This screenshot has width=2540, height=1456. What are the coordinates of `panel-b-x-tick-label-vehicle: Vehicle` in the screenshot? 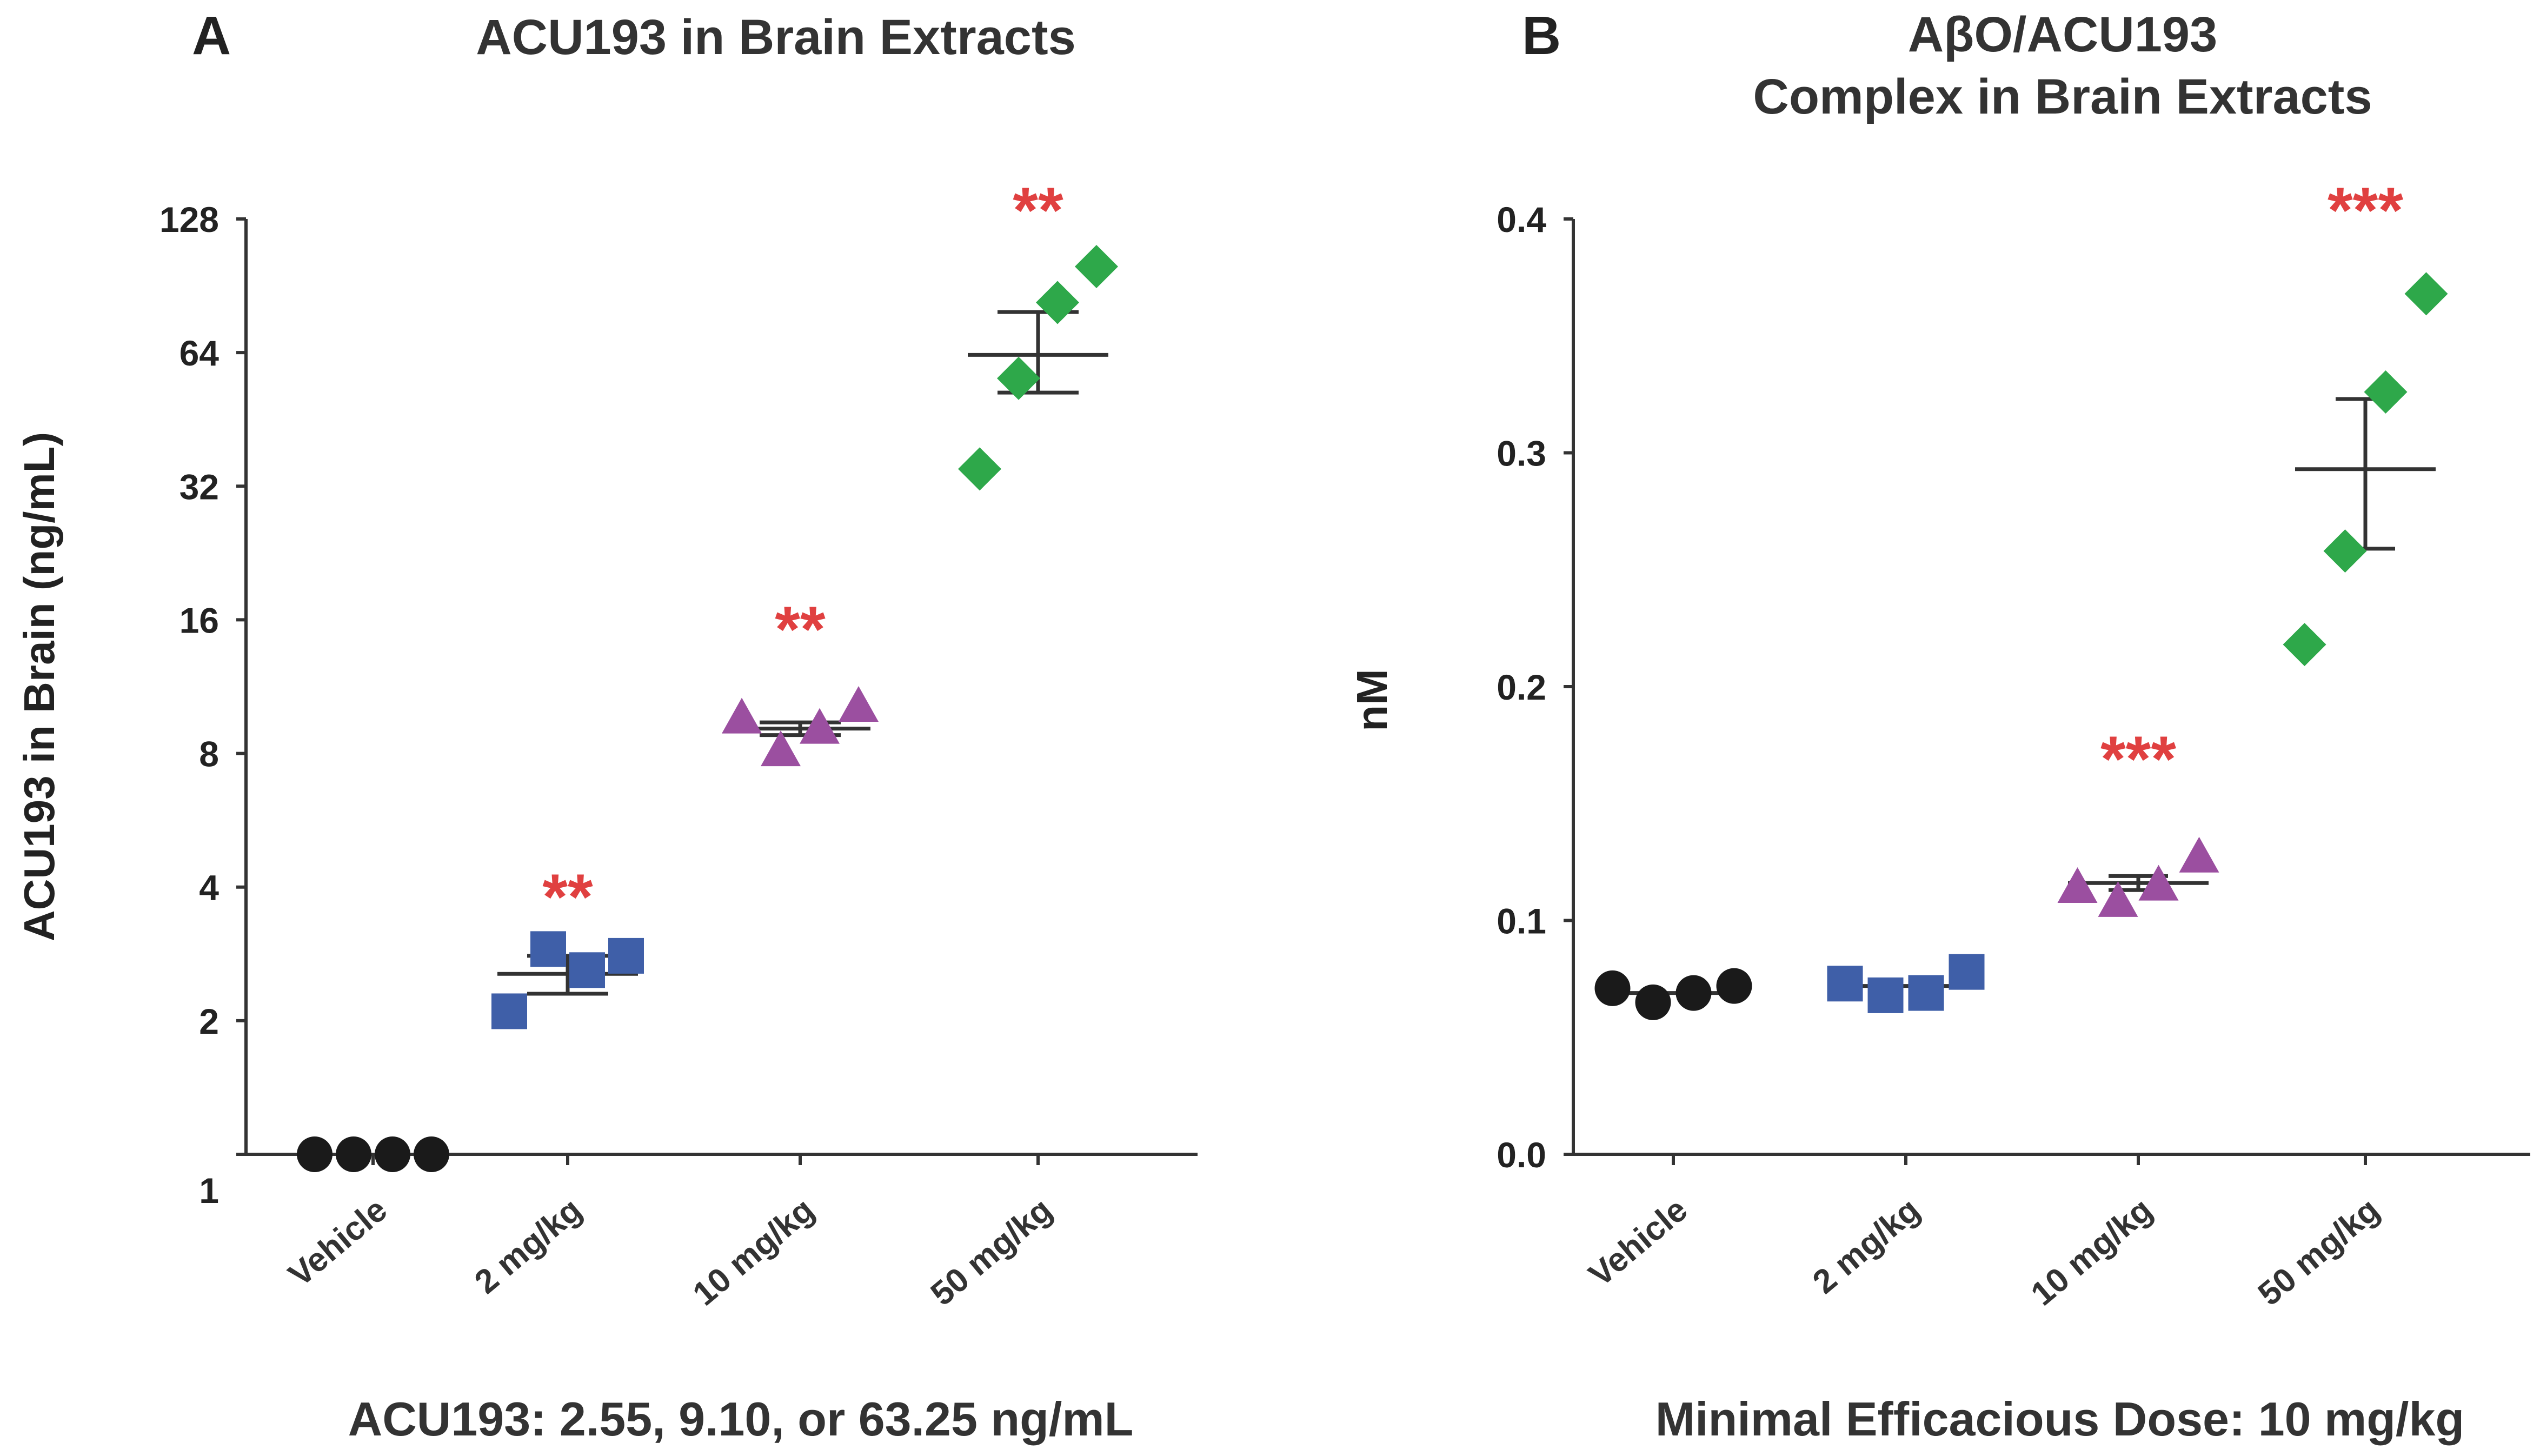 It's located at (1638, 1243).